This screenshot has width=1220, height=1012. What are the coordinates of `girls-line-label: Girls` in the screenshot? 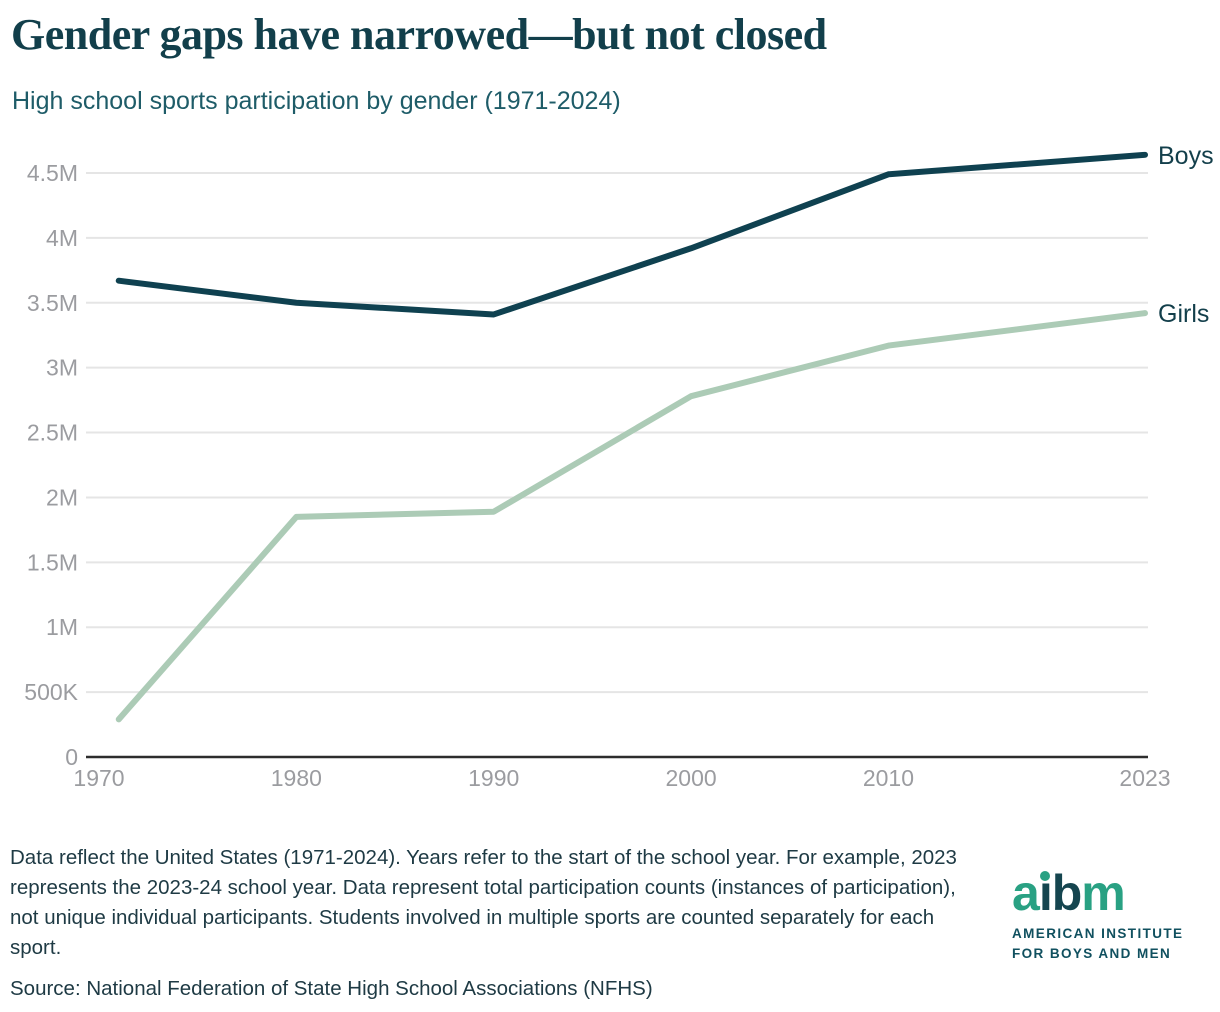 It's located at (1183, 314).